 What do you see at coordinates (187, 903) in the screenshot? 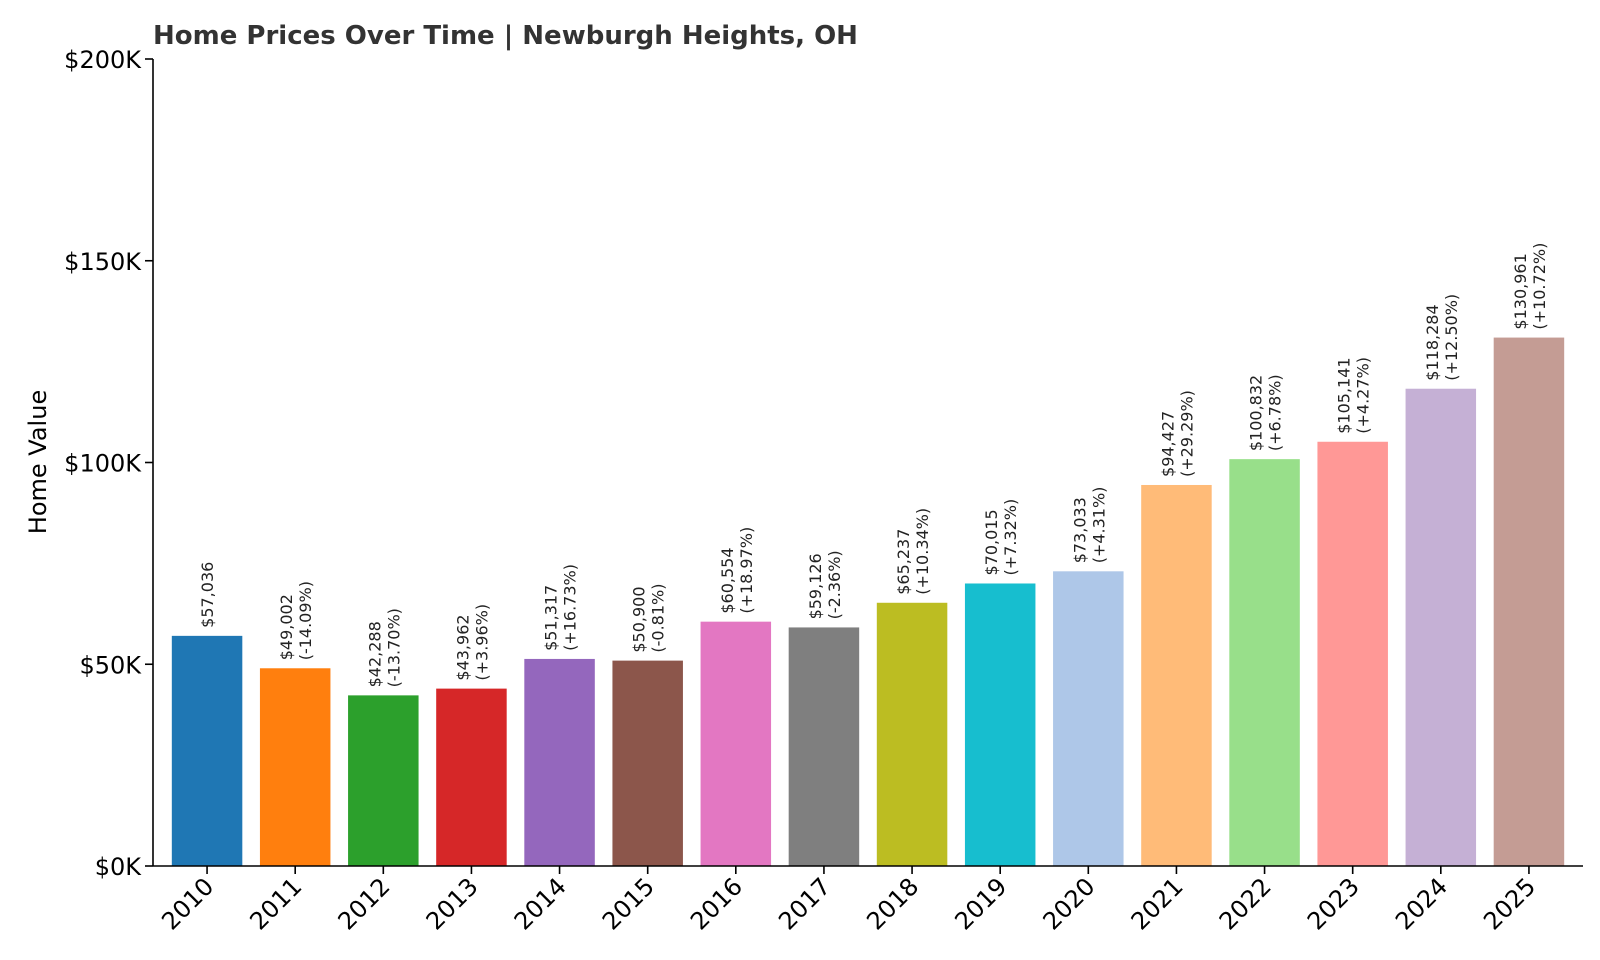
I see `x-tick-label: 2010` at bounding box center [187, 903].